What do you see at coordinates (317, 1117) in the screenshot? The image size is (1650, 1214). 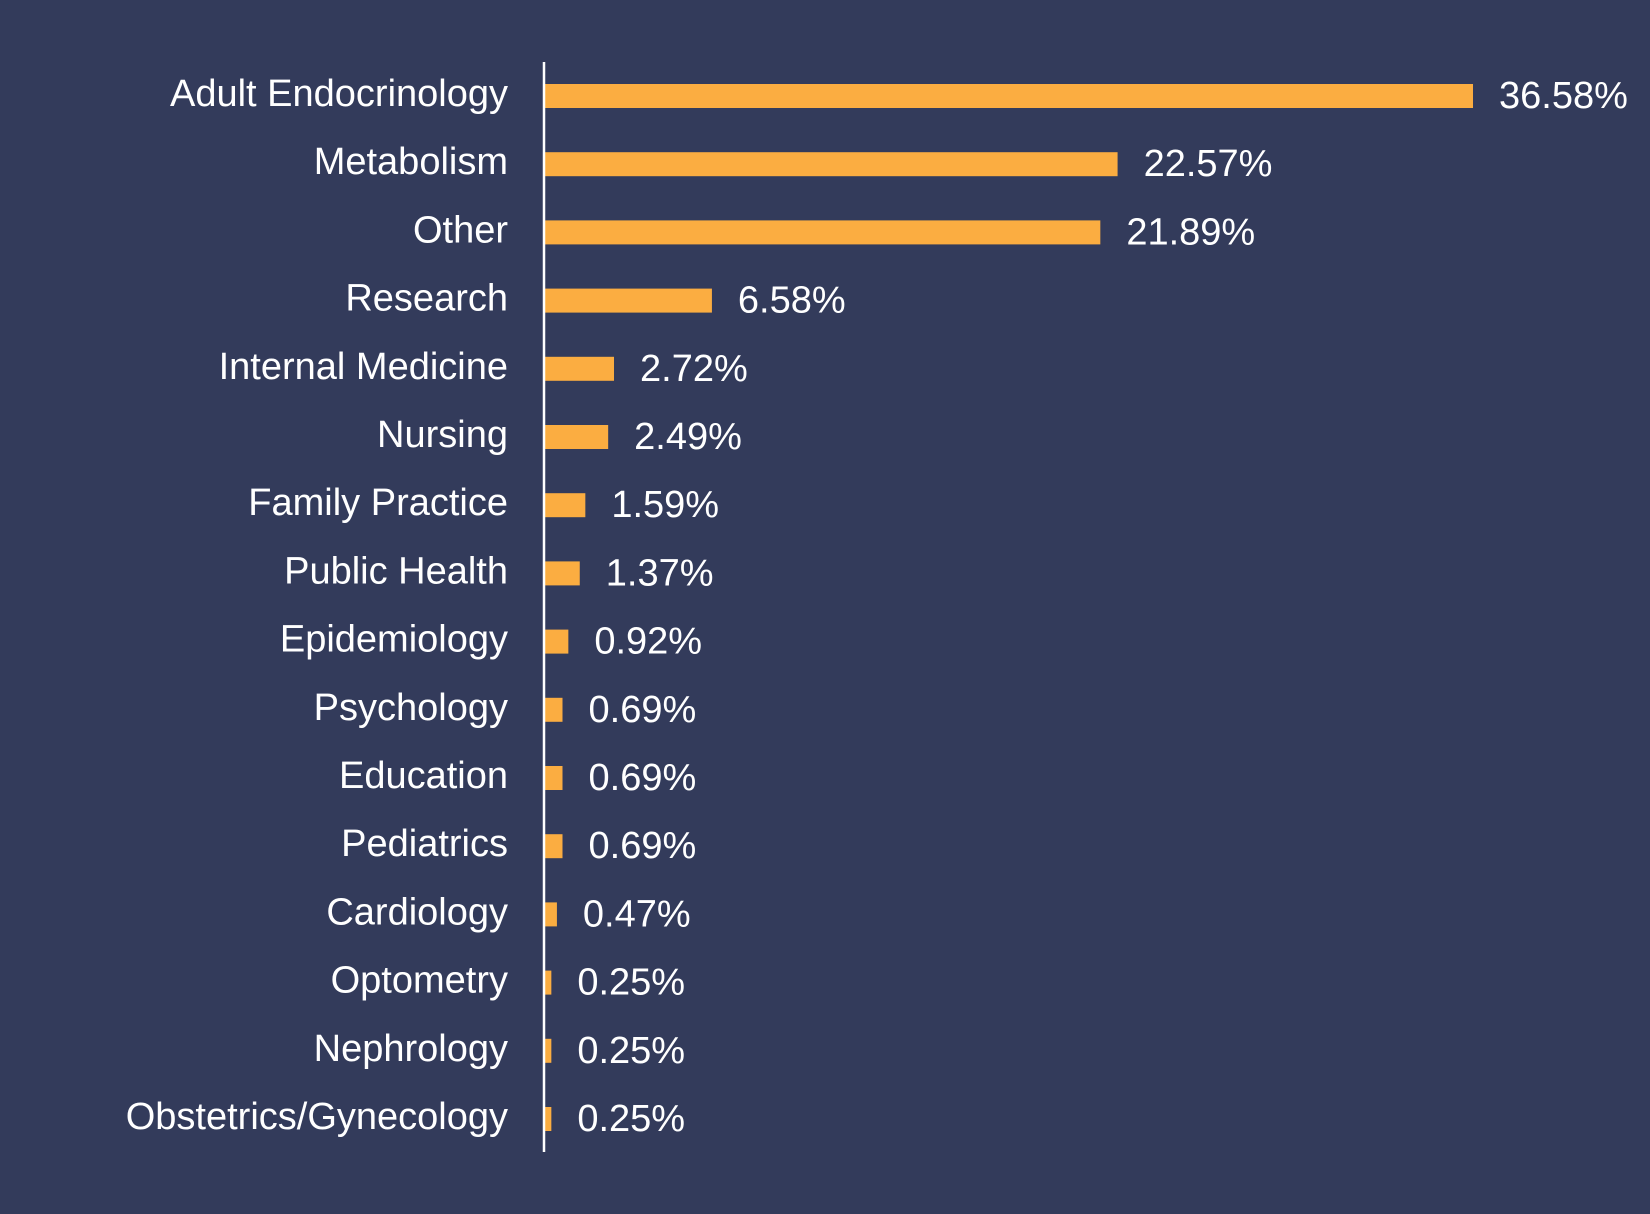 I see `category-label-15: Obstetrics/Gynecology` at bounding box center [317, 1117].